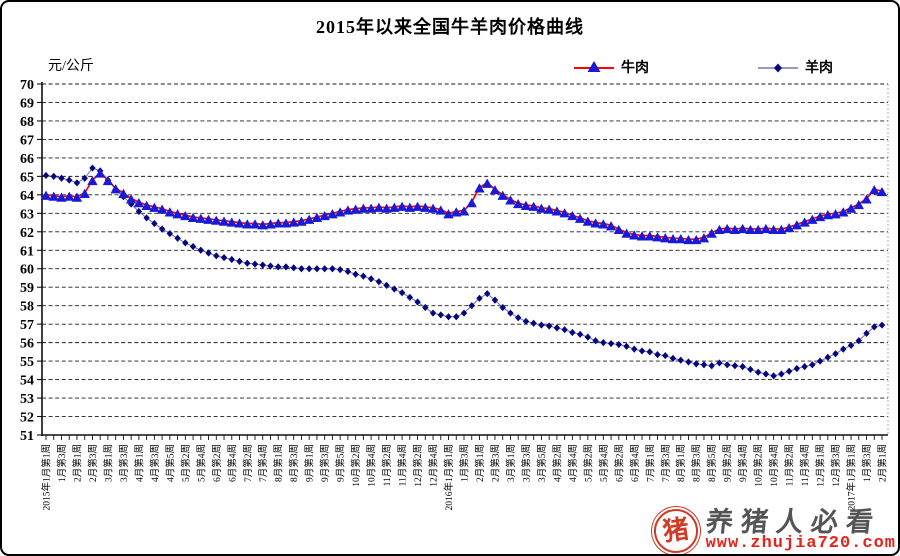 The image size is (900, 556). What do you see at coordinates (821, 465) in the screenshot?
I see `x-tick-label: 12月第1周` at bounding box center [821, 465].